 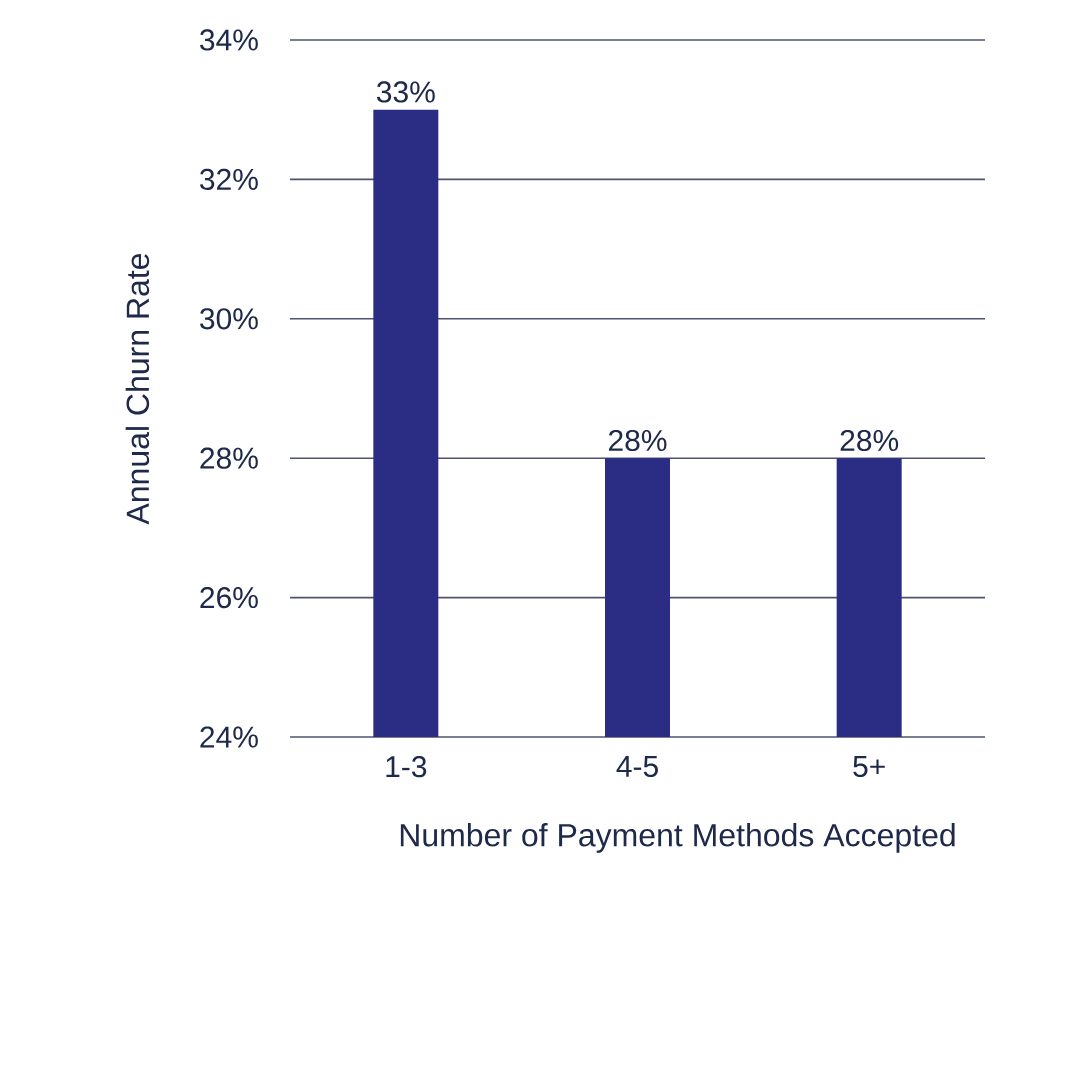 I want to click on y-tick-label: 30%, so click(x=229, y=319).